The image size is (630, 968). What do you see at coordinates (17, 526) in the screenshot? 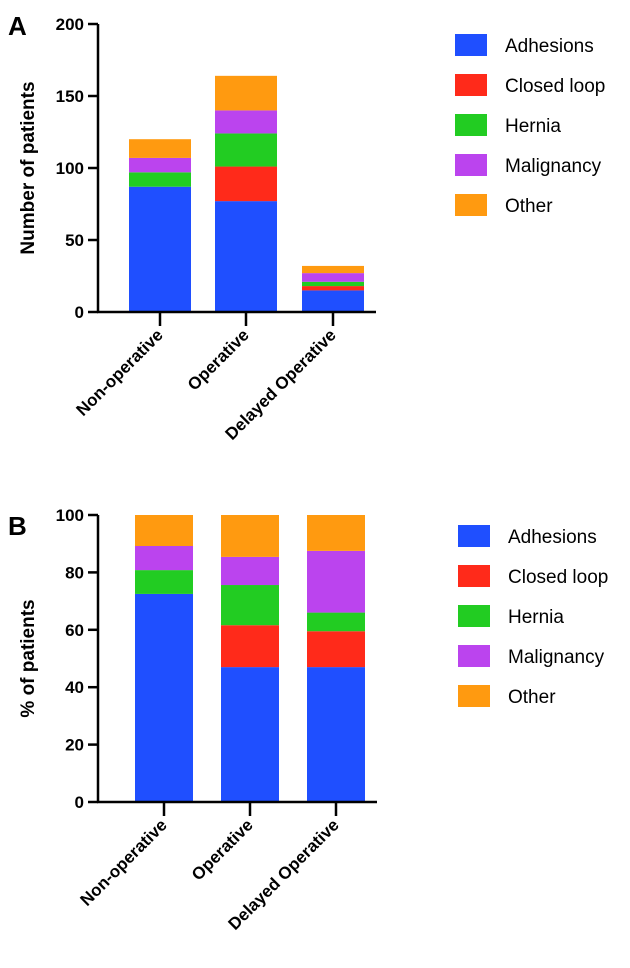
I see `panel-b-letter: B` at bounding box center [17, 526].